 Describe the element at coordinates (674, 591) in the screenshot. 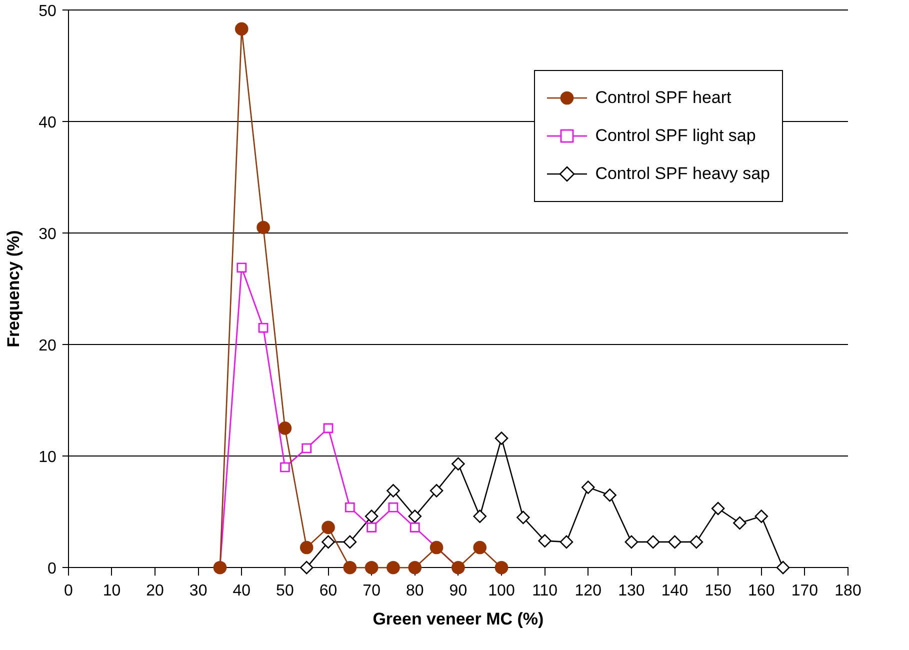

I see `x-tick-label: 140` at that location.